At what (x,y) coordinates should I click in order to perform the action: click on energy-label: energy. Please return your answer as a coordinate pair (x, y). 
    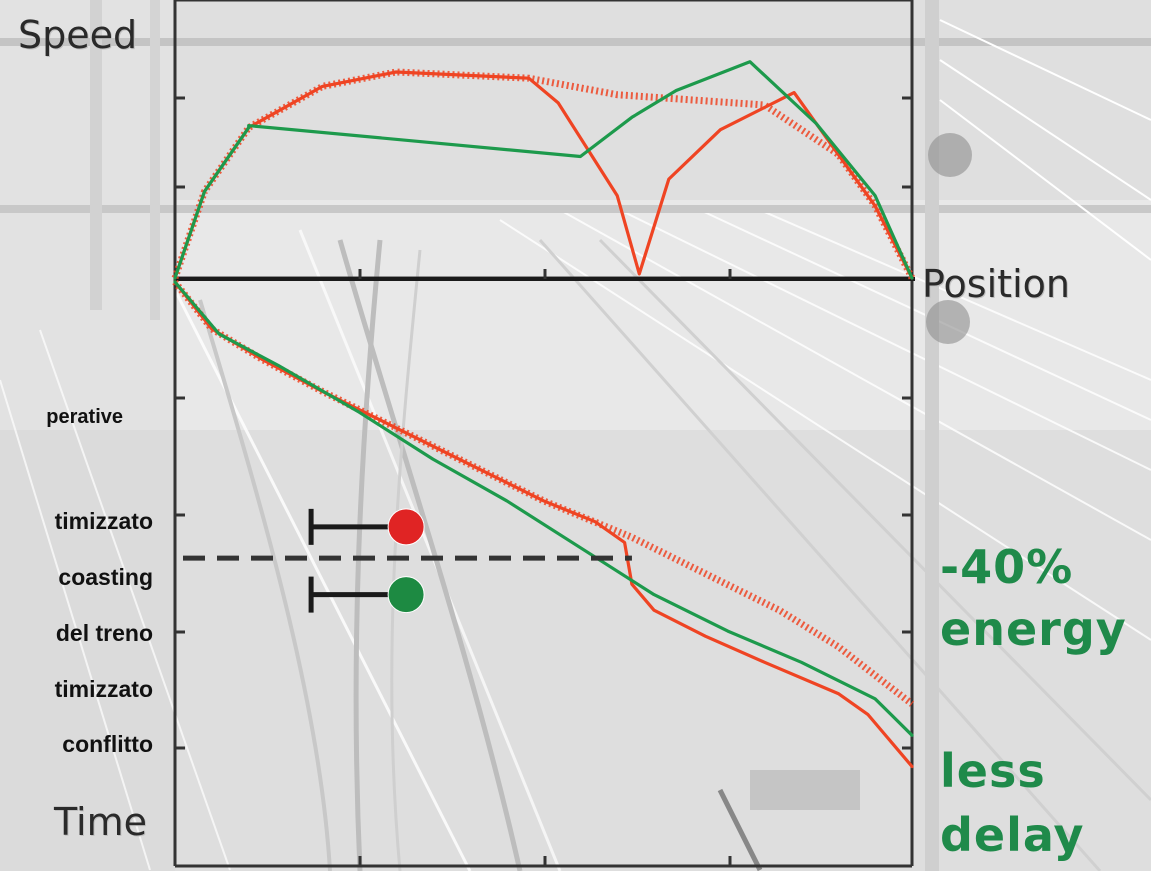
    Looking at the image, I should click on (1033, 629).